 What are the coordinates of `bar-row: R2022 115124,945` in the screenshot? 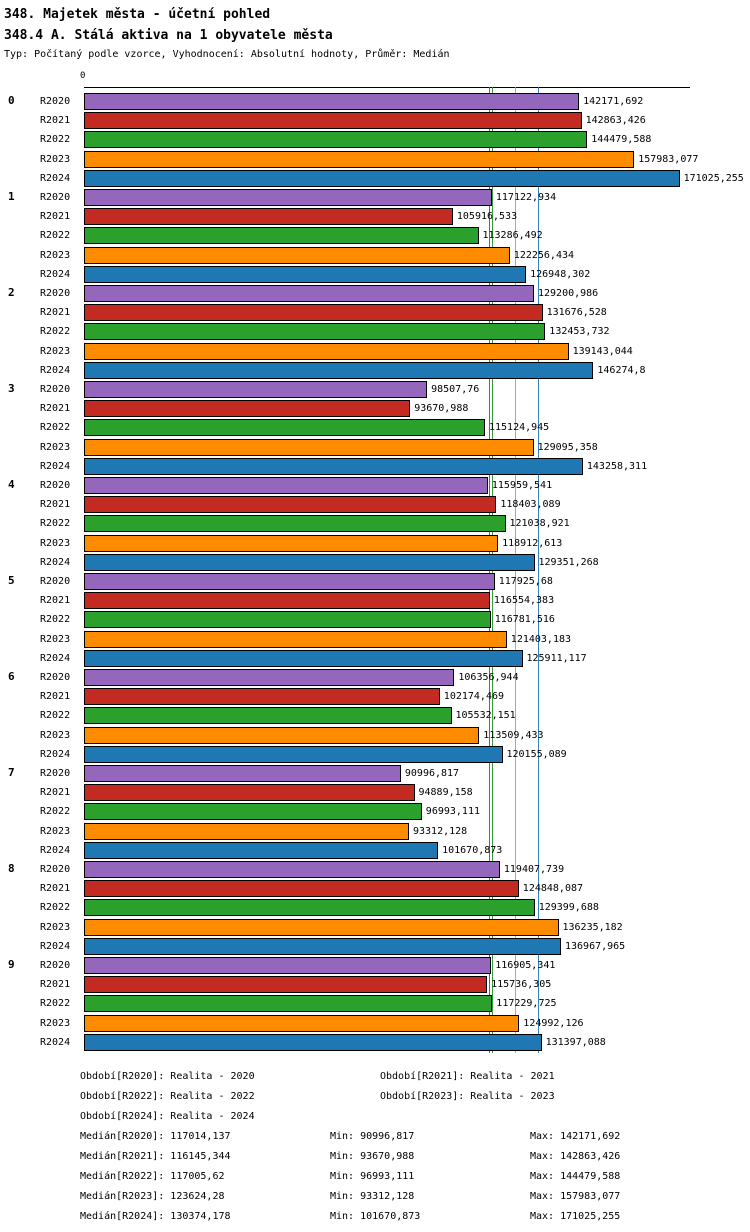 It's located at (375, 427).